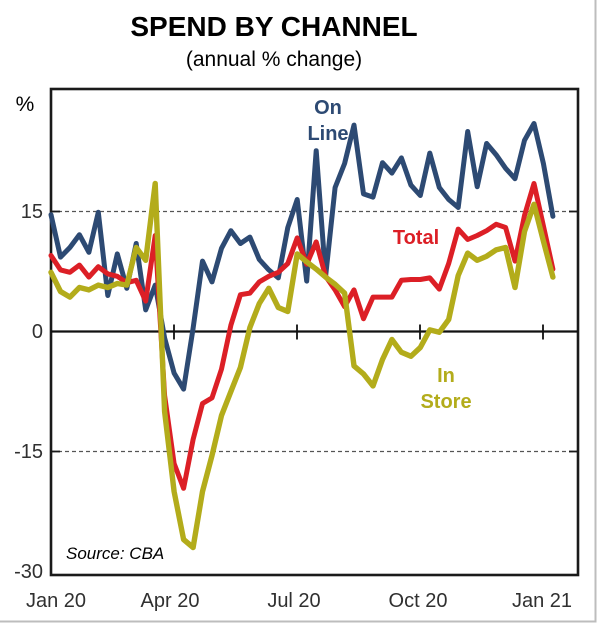  Describe the element at coordinates (28, 572) in the screenshot. I see `y-tick-label-neg30: -30` at that location.